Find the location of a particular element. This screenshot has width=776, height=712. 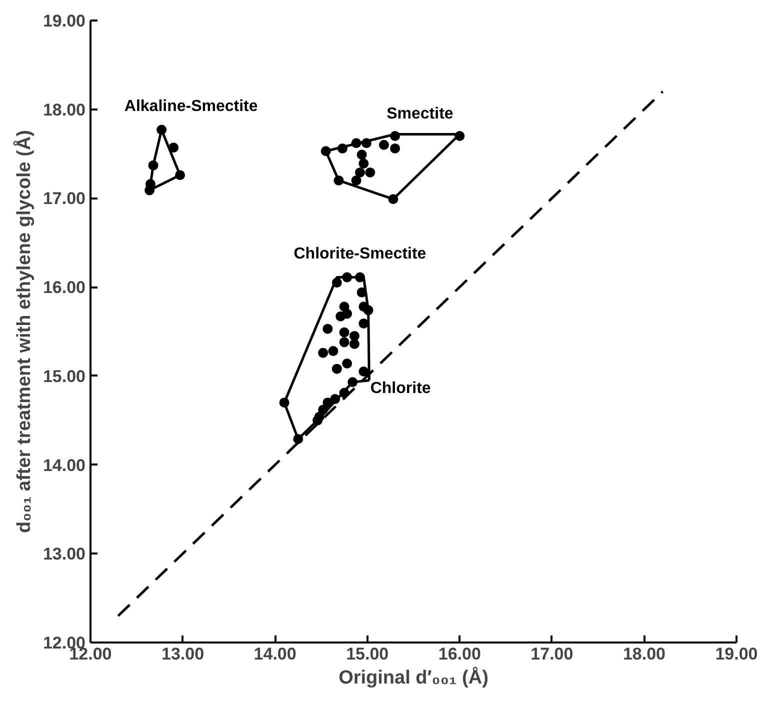

x-tick-label: 14.00 is located at coordinates (275, 654).